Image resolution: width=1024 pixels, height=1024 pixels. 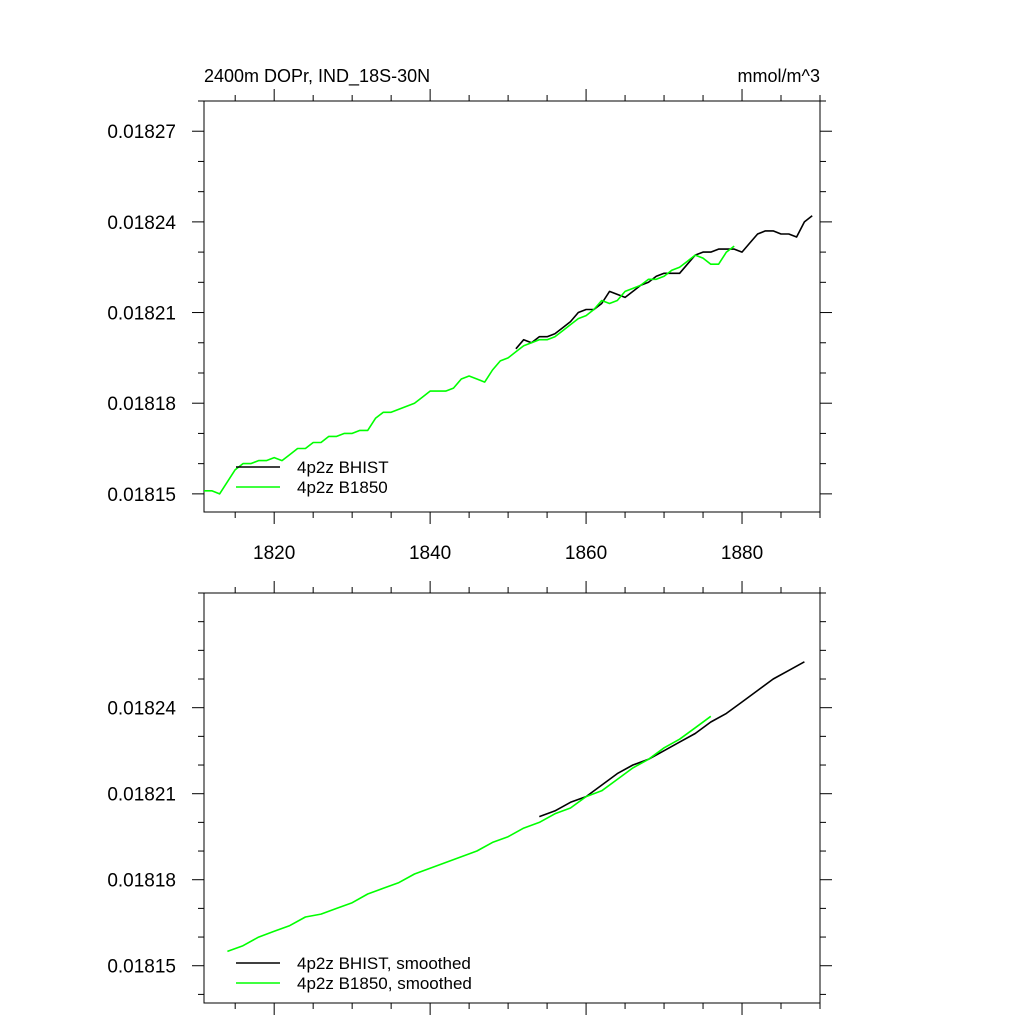 I want to click on legend-label: 4p2z B1850, so click(x=342, y=487).